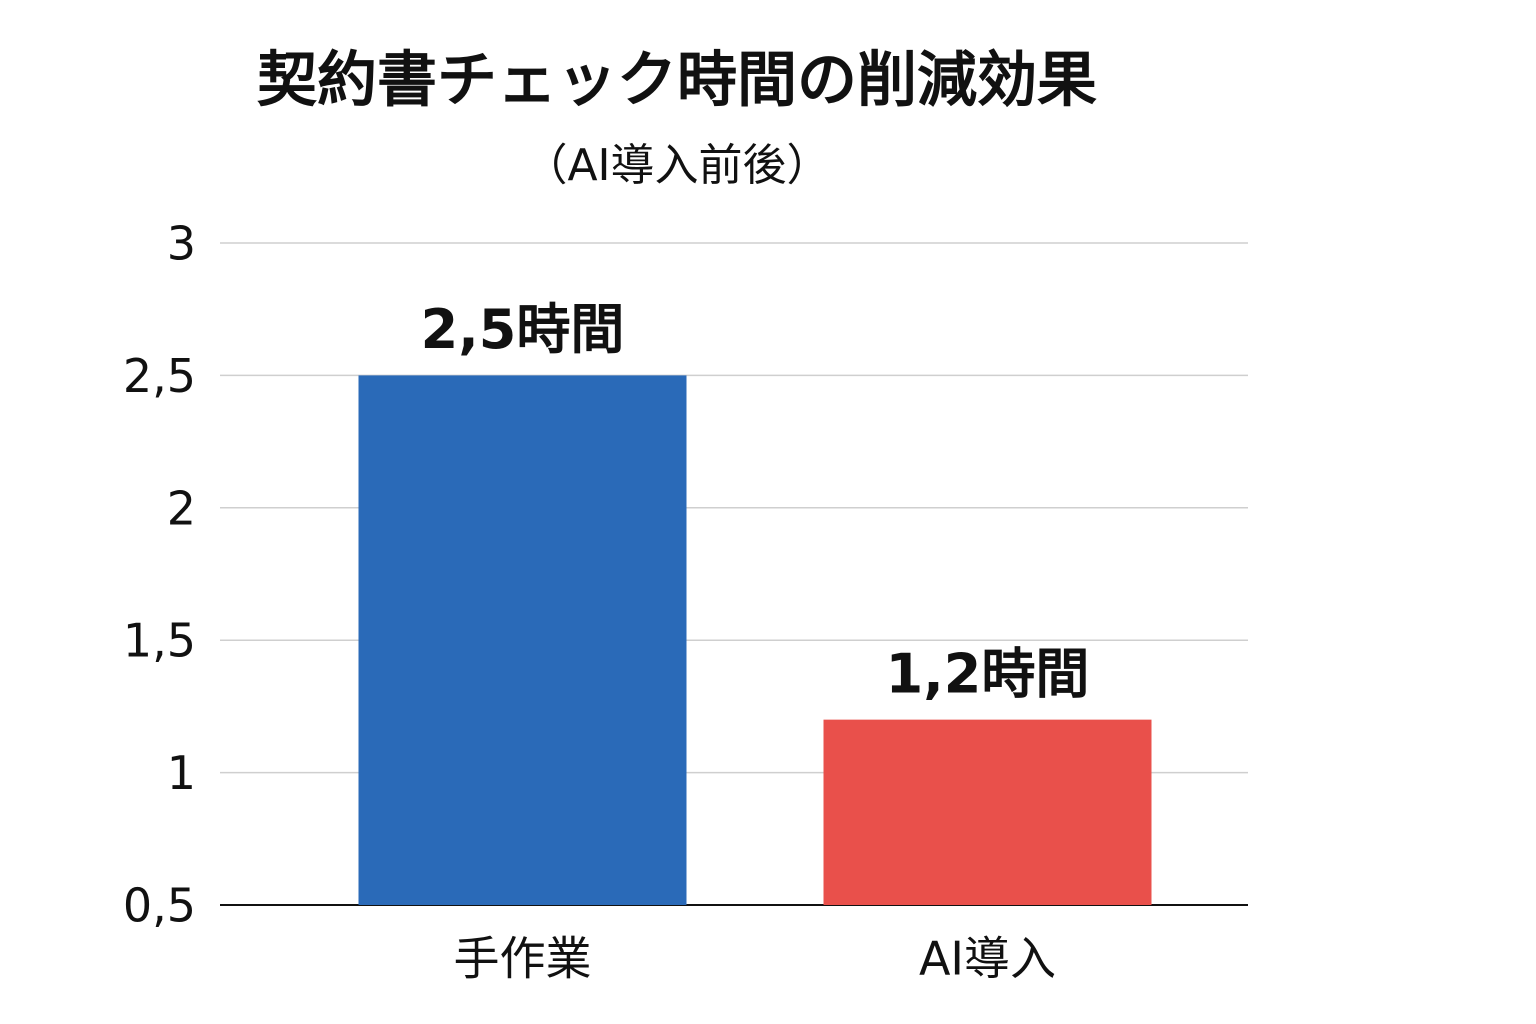 This screenshot has height=1024, width=1536. Describe the element at coordinates (181, 773) in the screenshot. I see `y-tick-label: 1` at that location.